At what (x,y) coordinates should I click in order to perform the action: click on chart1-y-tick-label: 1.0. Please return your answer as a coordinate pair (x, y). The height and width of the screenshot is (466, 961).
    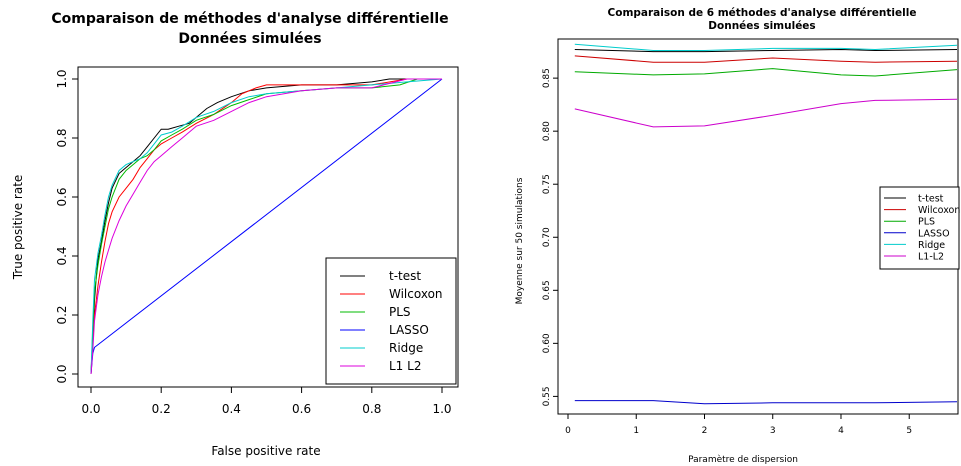
    Looking at the image, I should click on (62, 78).